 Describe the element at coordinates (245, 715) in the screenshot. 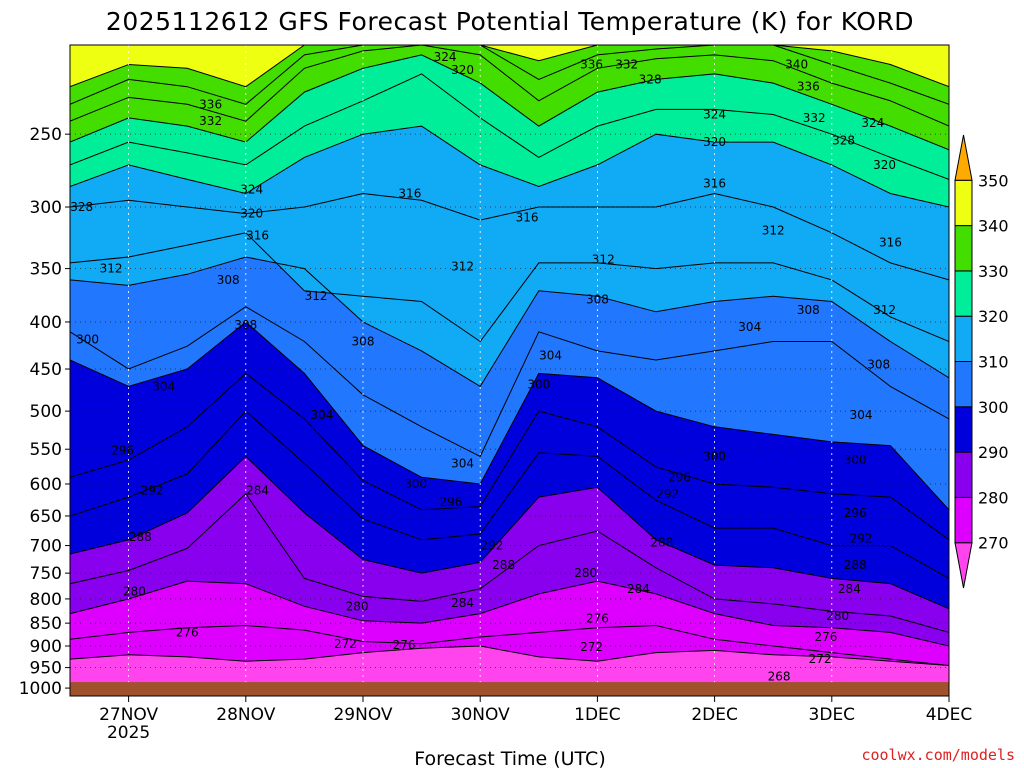

I see `x-tick-label: 28NOV` at that location.